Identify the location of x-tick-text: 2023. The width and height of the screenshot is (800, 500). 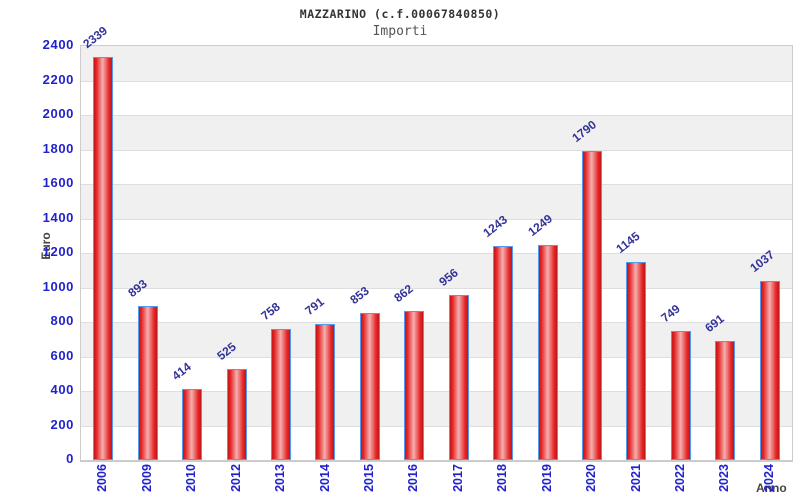
(724, 478).